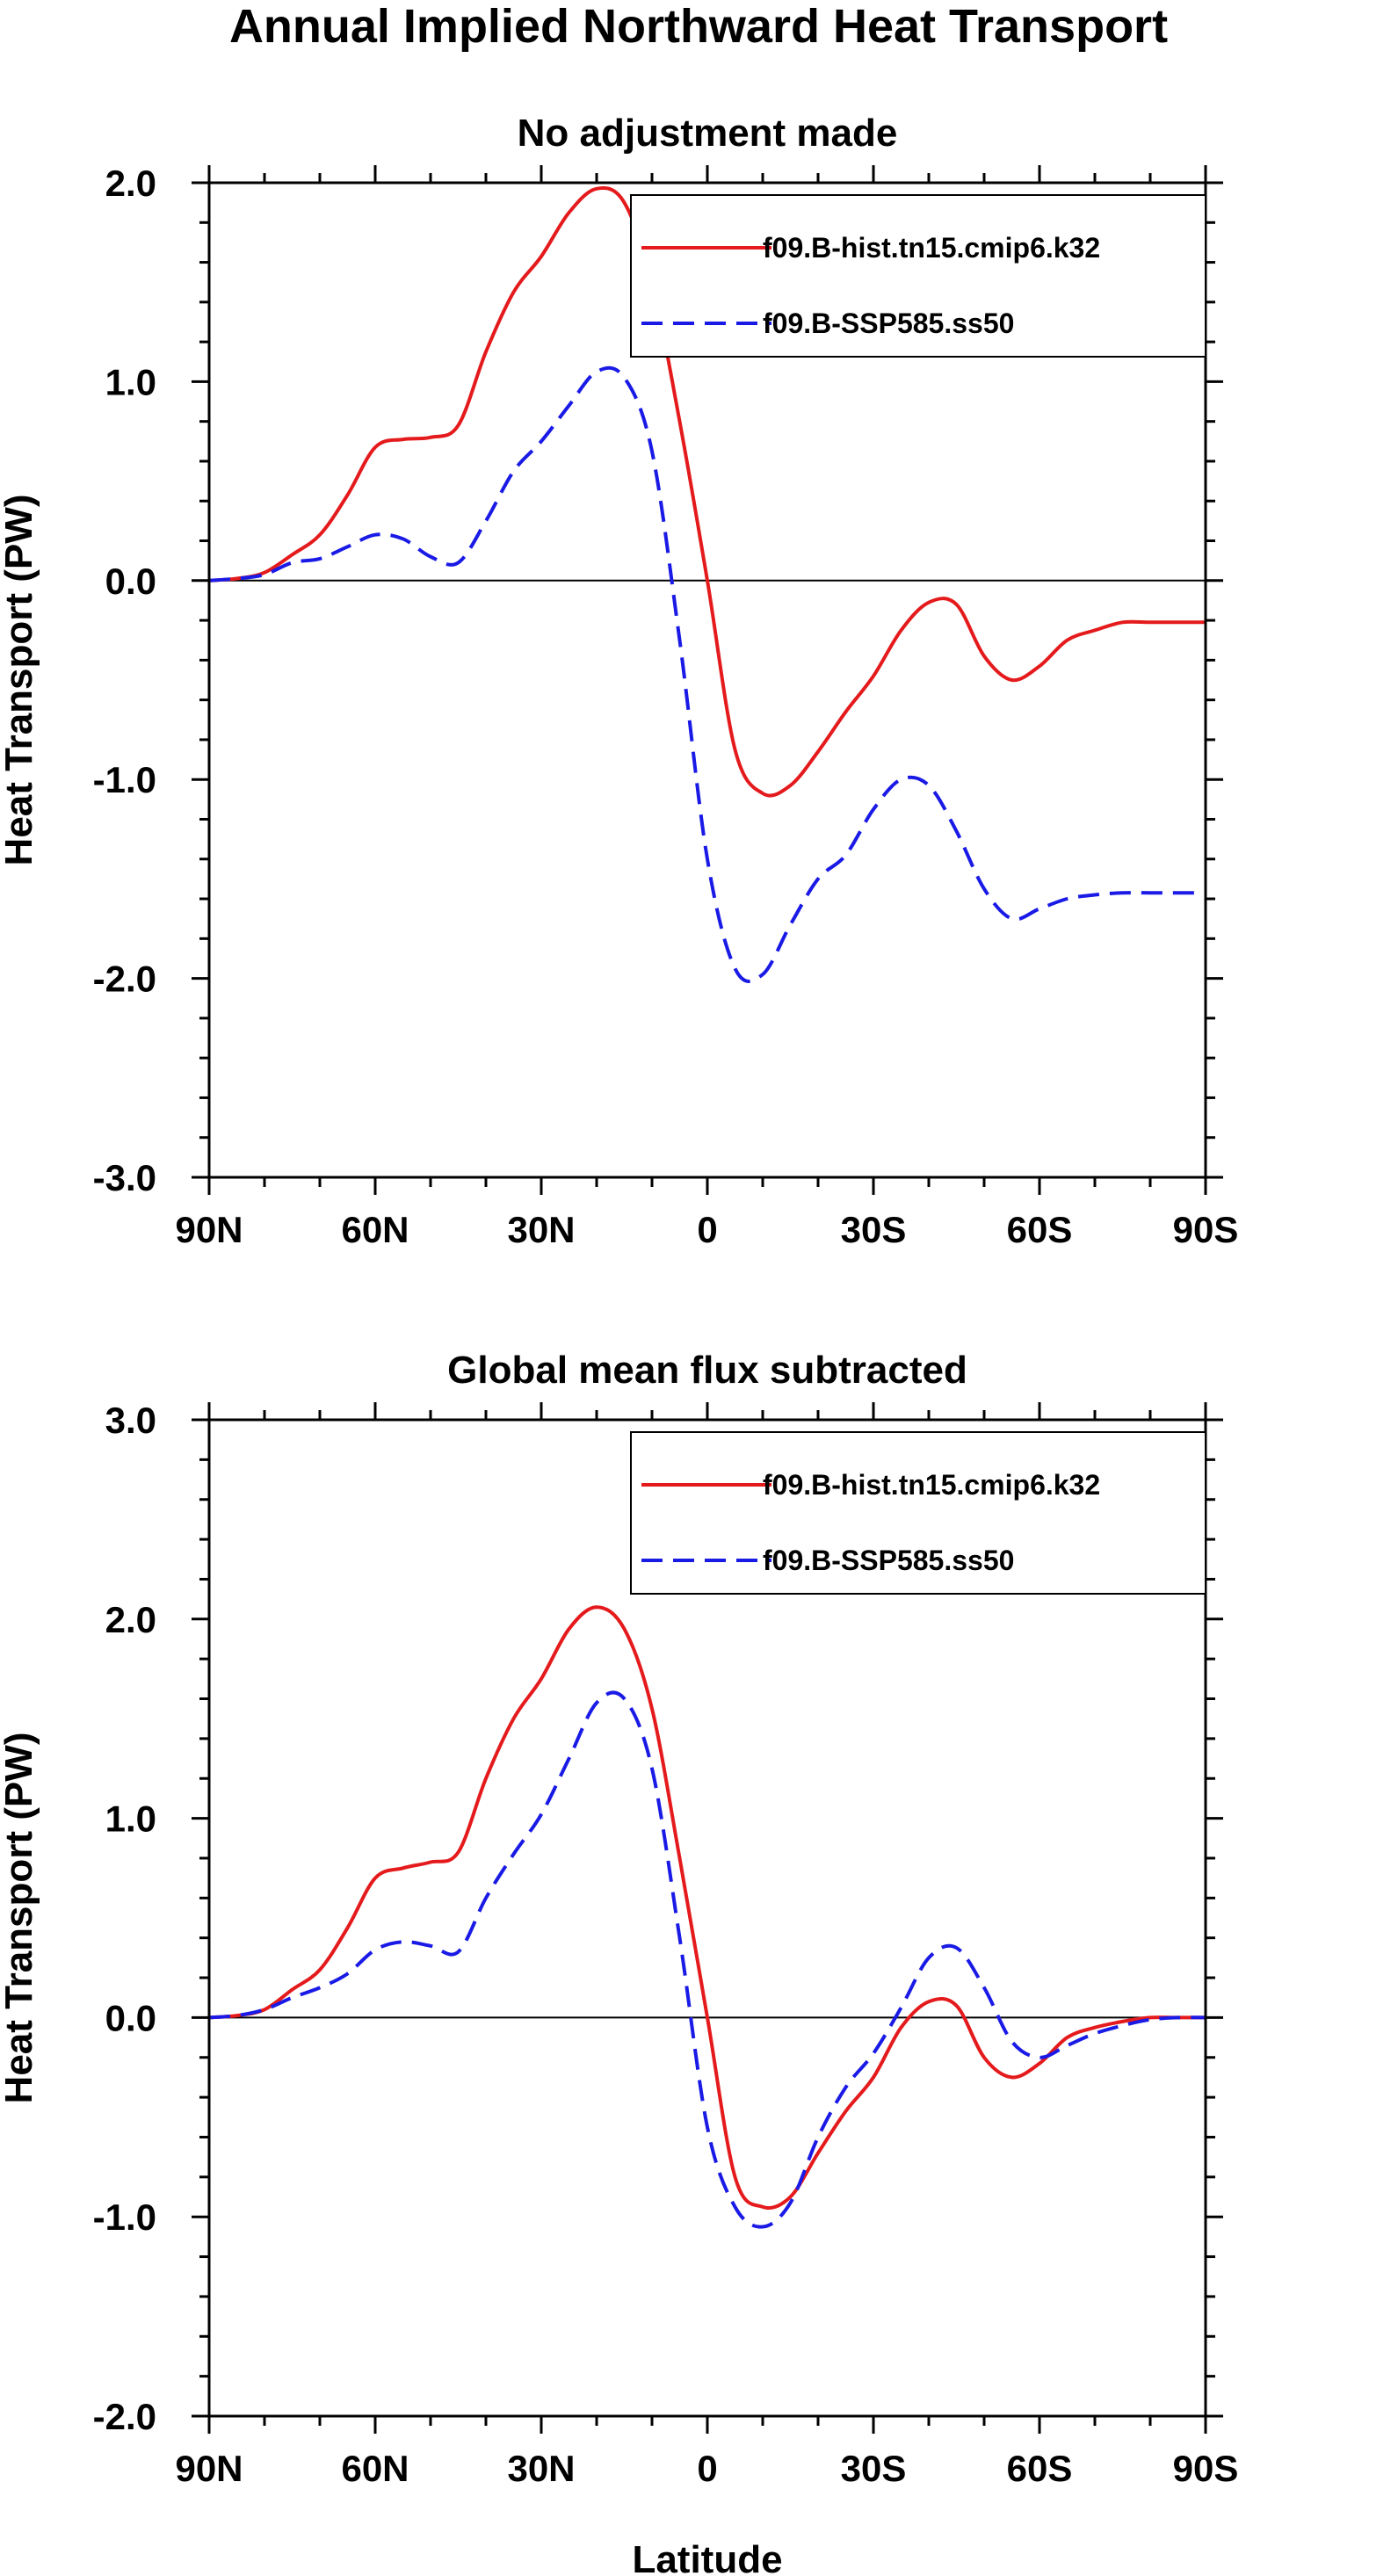 Image resolution: width=1398 pixels, height=2576 pixels. I want to click on x-axis-label: Latitude, so click(707, 2557).